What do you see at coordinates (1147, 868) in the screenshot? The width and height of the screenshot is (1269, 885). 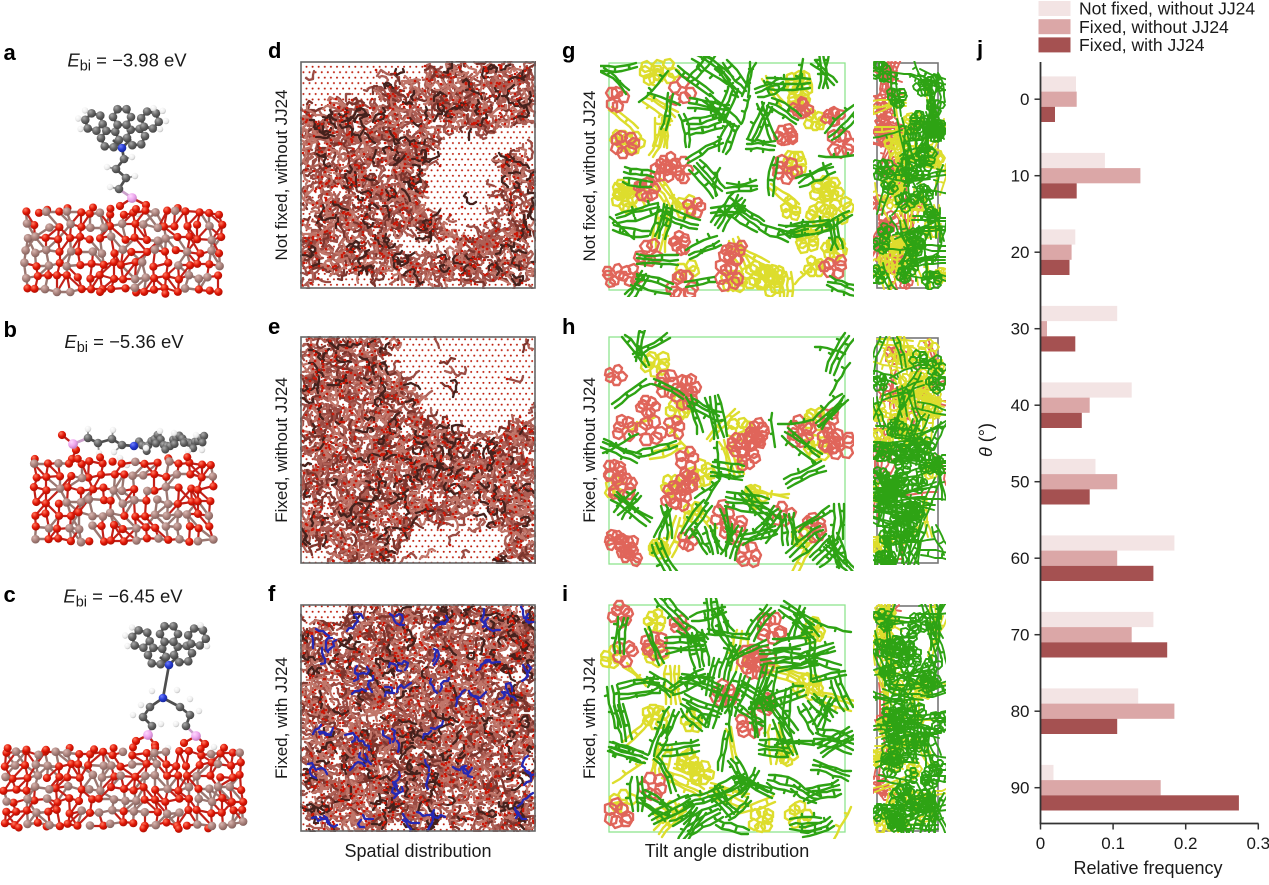 I see `svg-text: Relative frequency` at bounding box center [1147, 868].